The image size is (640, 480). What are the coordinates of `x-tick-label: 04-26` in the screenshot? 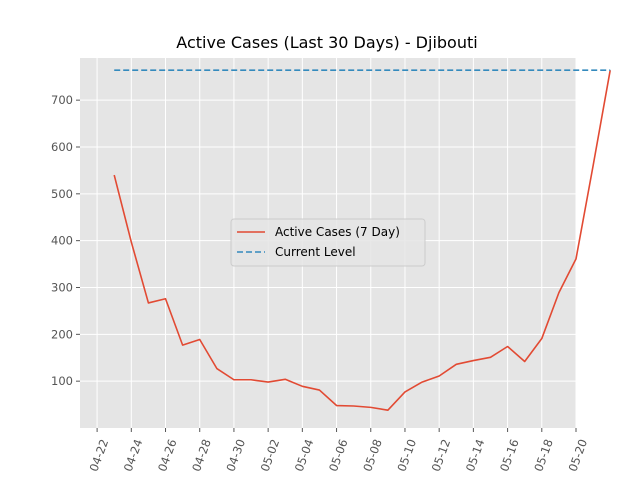 It's located at (167, 455).